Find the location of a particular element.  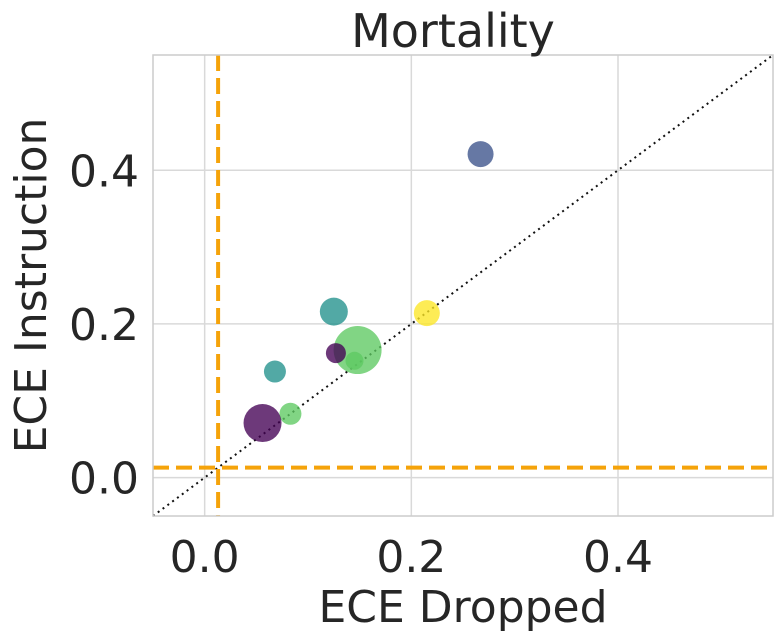

y-tick-label: 0.4 is located at coordinates (104, 171).